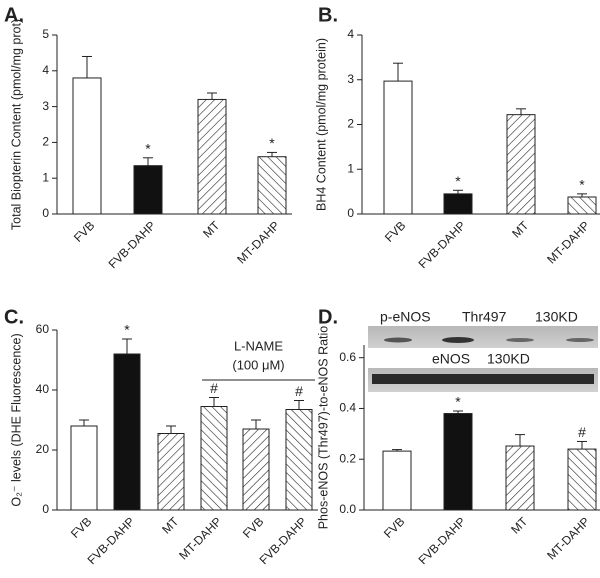  Describe the element at coordinates (451, 359) in the screenshot. I see `blot-label: eNOS` at that location.